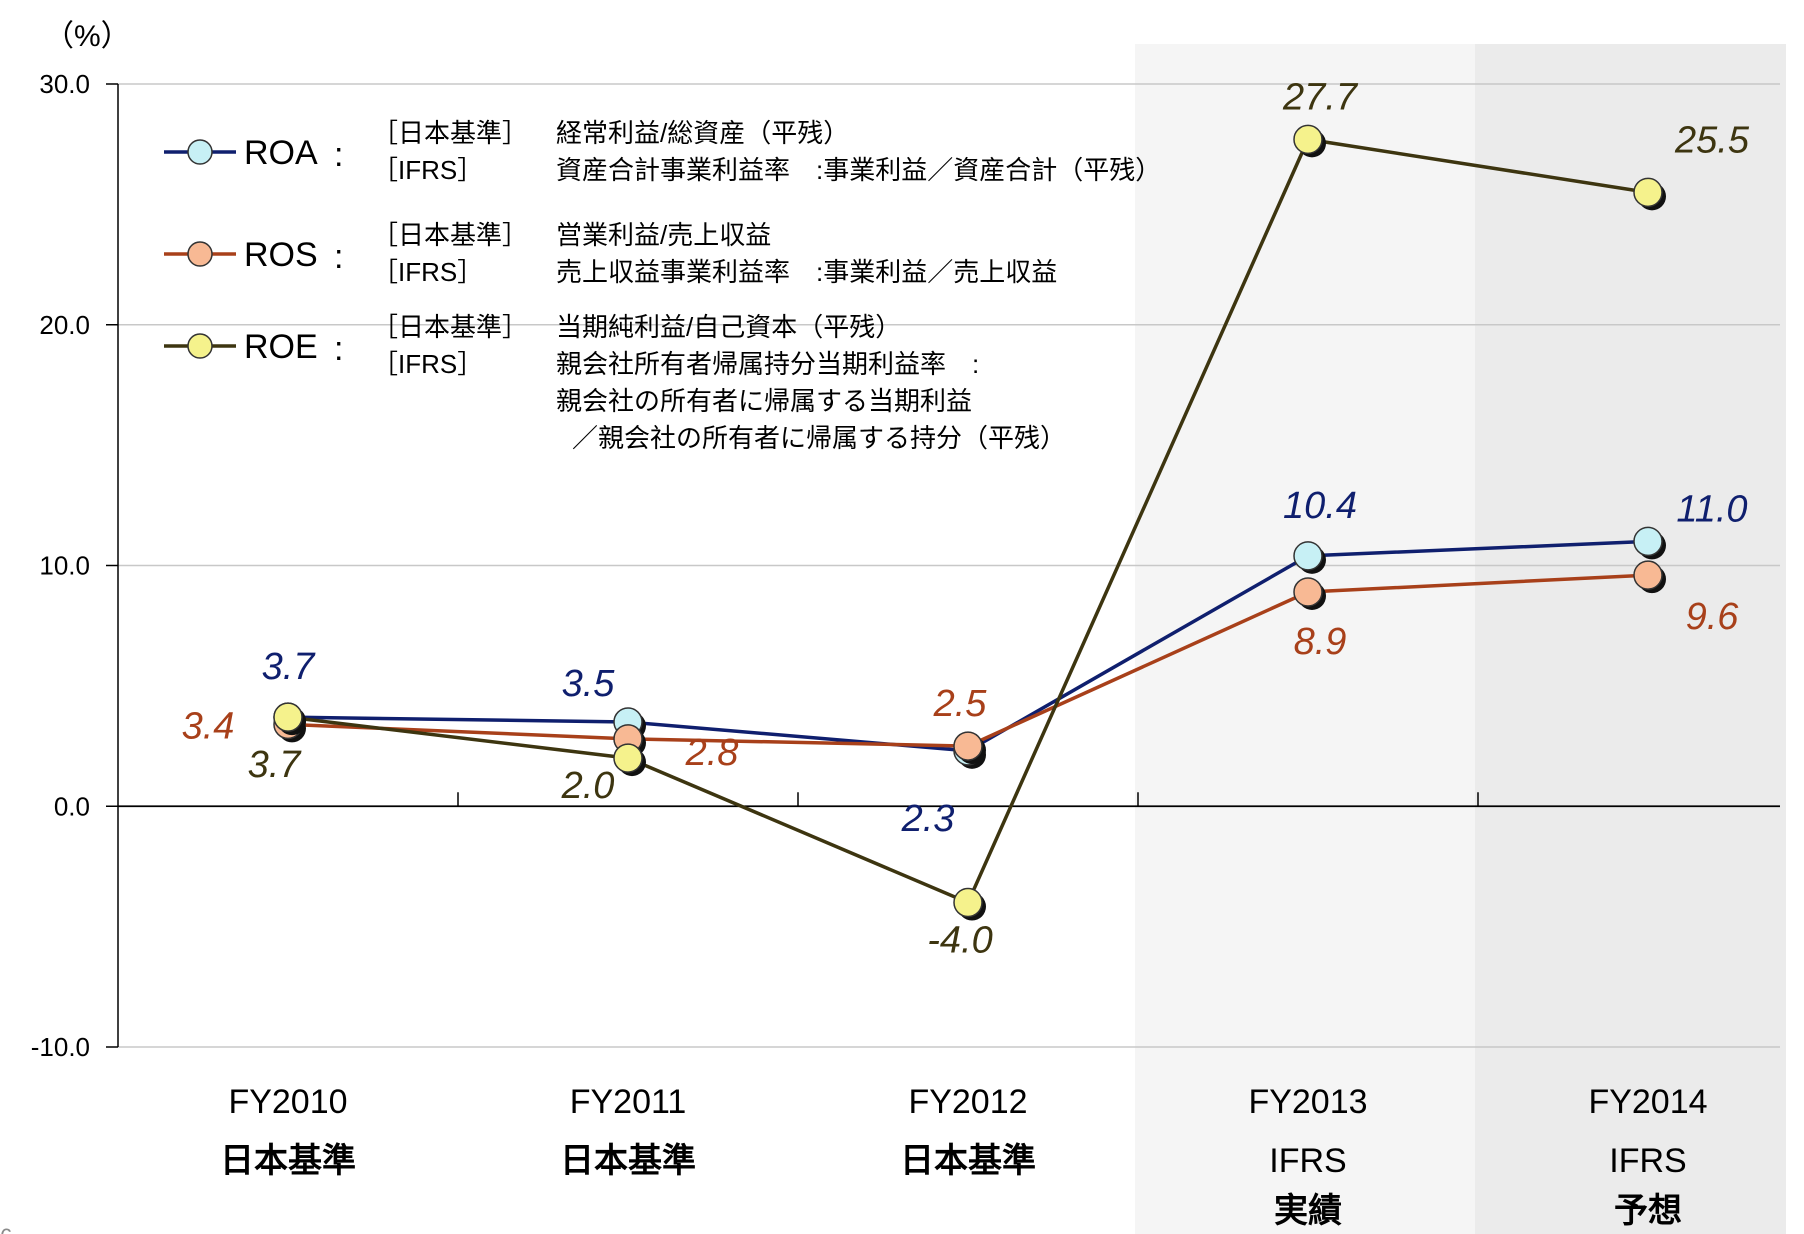 Image resolution: width=1804 pixels, height=1234 pixels. What do you see at coordinates (728, 327) in the screenshot?
I see `legend-definition: 当期純利益/自己資本（平残）` at bounding box center [728, 327].